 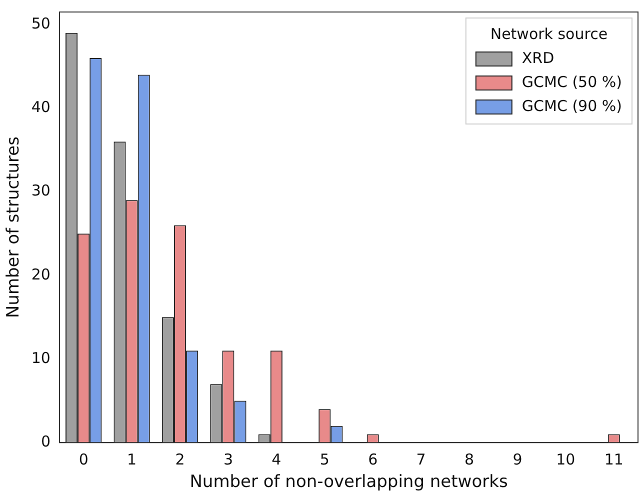 What do you see at coordinates (421, 459) in the screenshot?
I see `x-tick-label: 7` at bounding box center [421, 459].